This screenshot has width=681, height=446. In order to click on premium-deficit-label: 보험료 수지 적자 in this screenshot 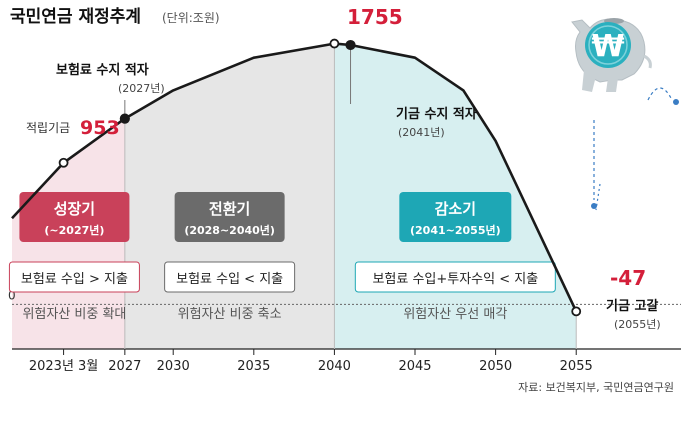, I will do `click(102, 70)`.